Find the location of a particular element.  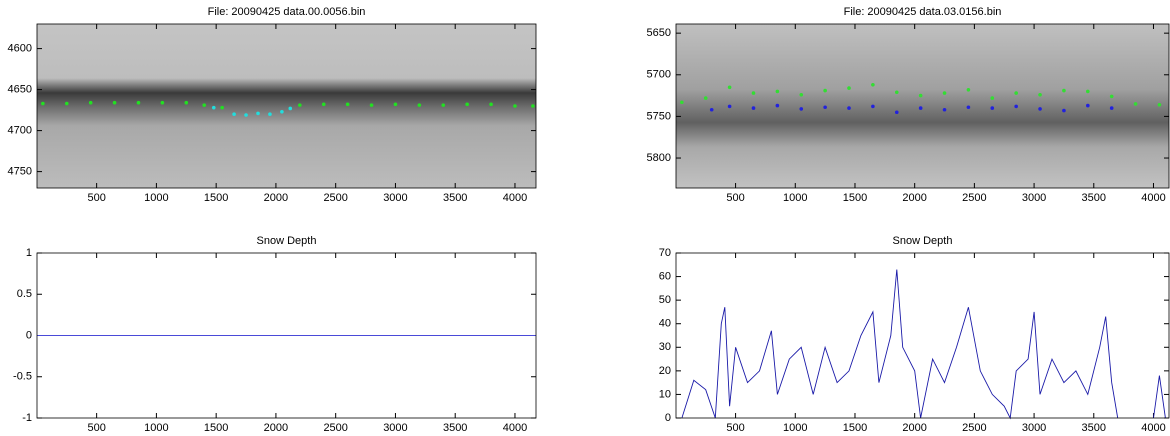

y-tick-label: 4650 is located at coordinates (20, 90).